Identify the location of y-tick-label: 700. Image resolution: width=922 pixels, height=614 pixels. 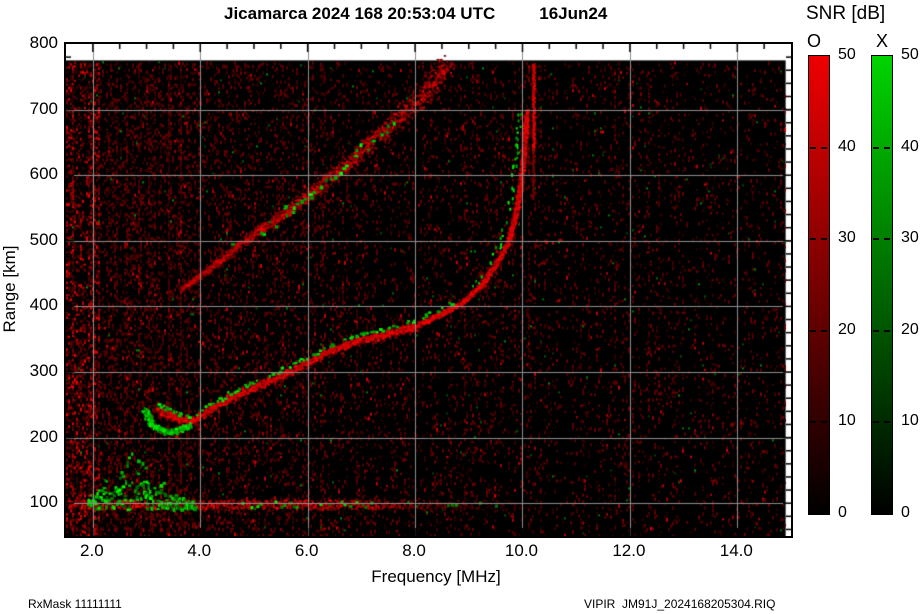
(43, 108).